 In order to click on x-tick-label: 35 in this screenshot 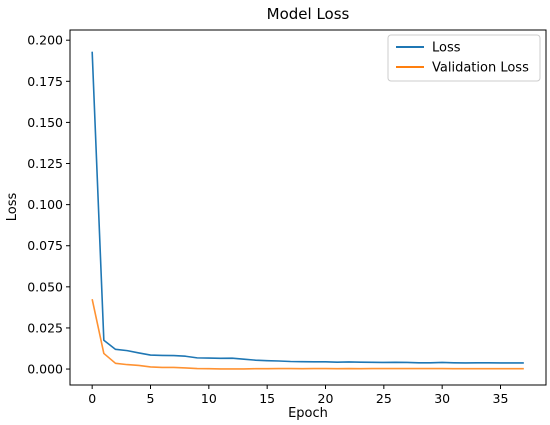, I will do `click(501, 398)`.